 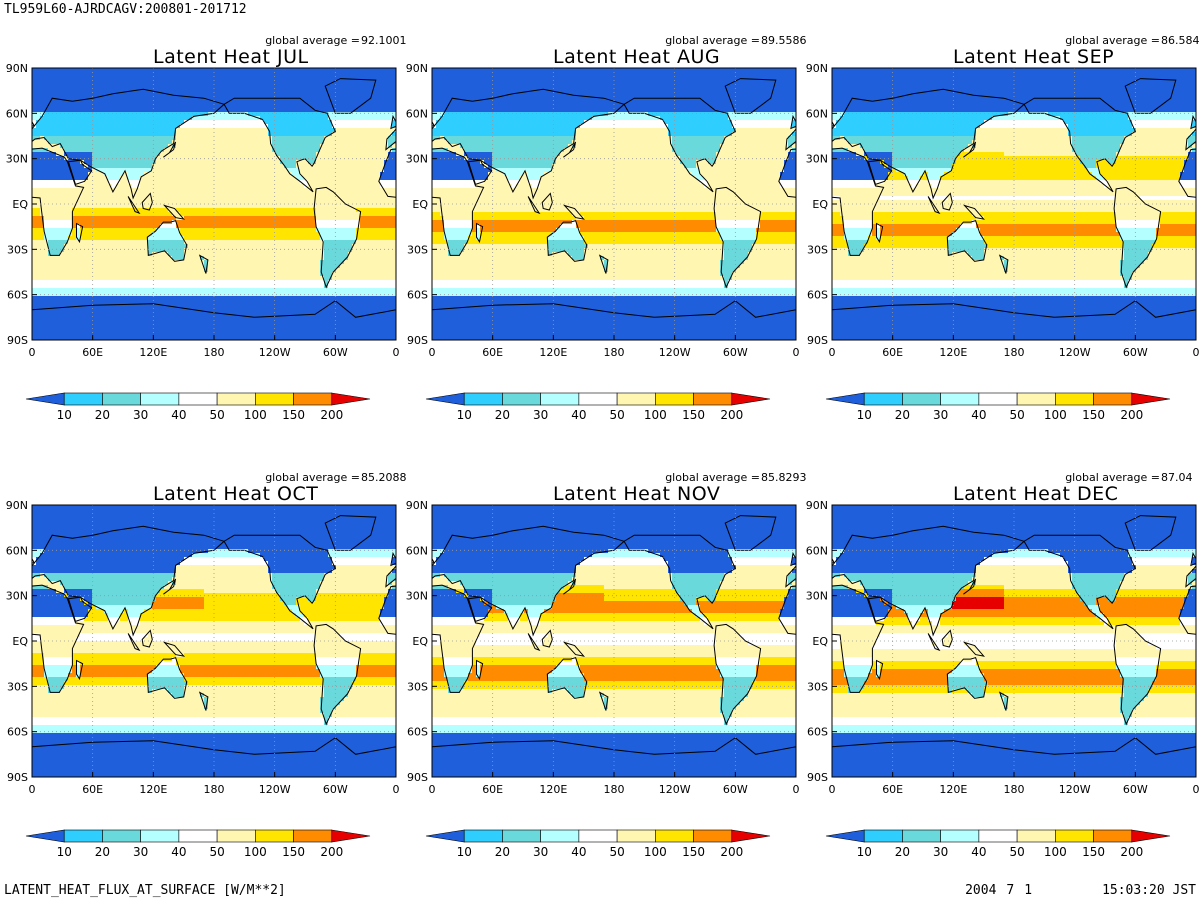 What do you see at coordinates (231, 57) in the screenshot?
I see `panel-title: Latent Heat JUL` at bounding box center [231, 57].